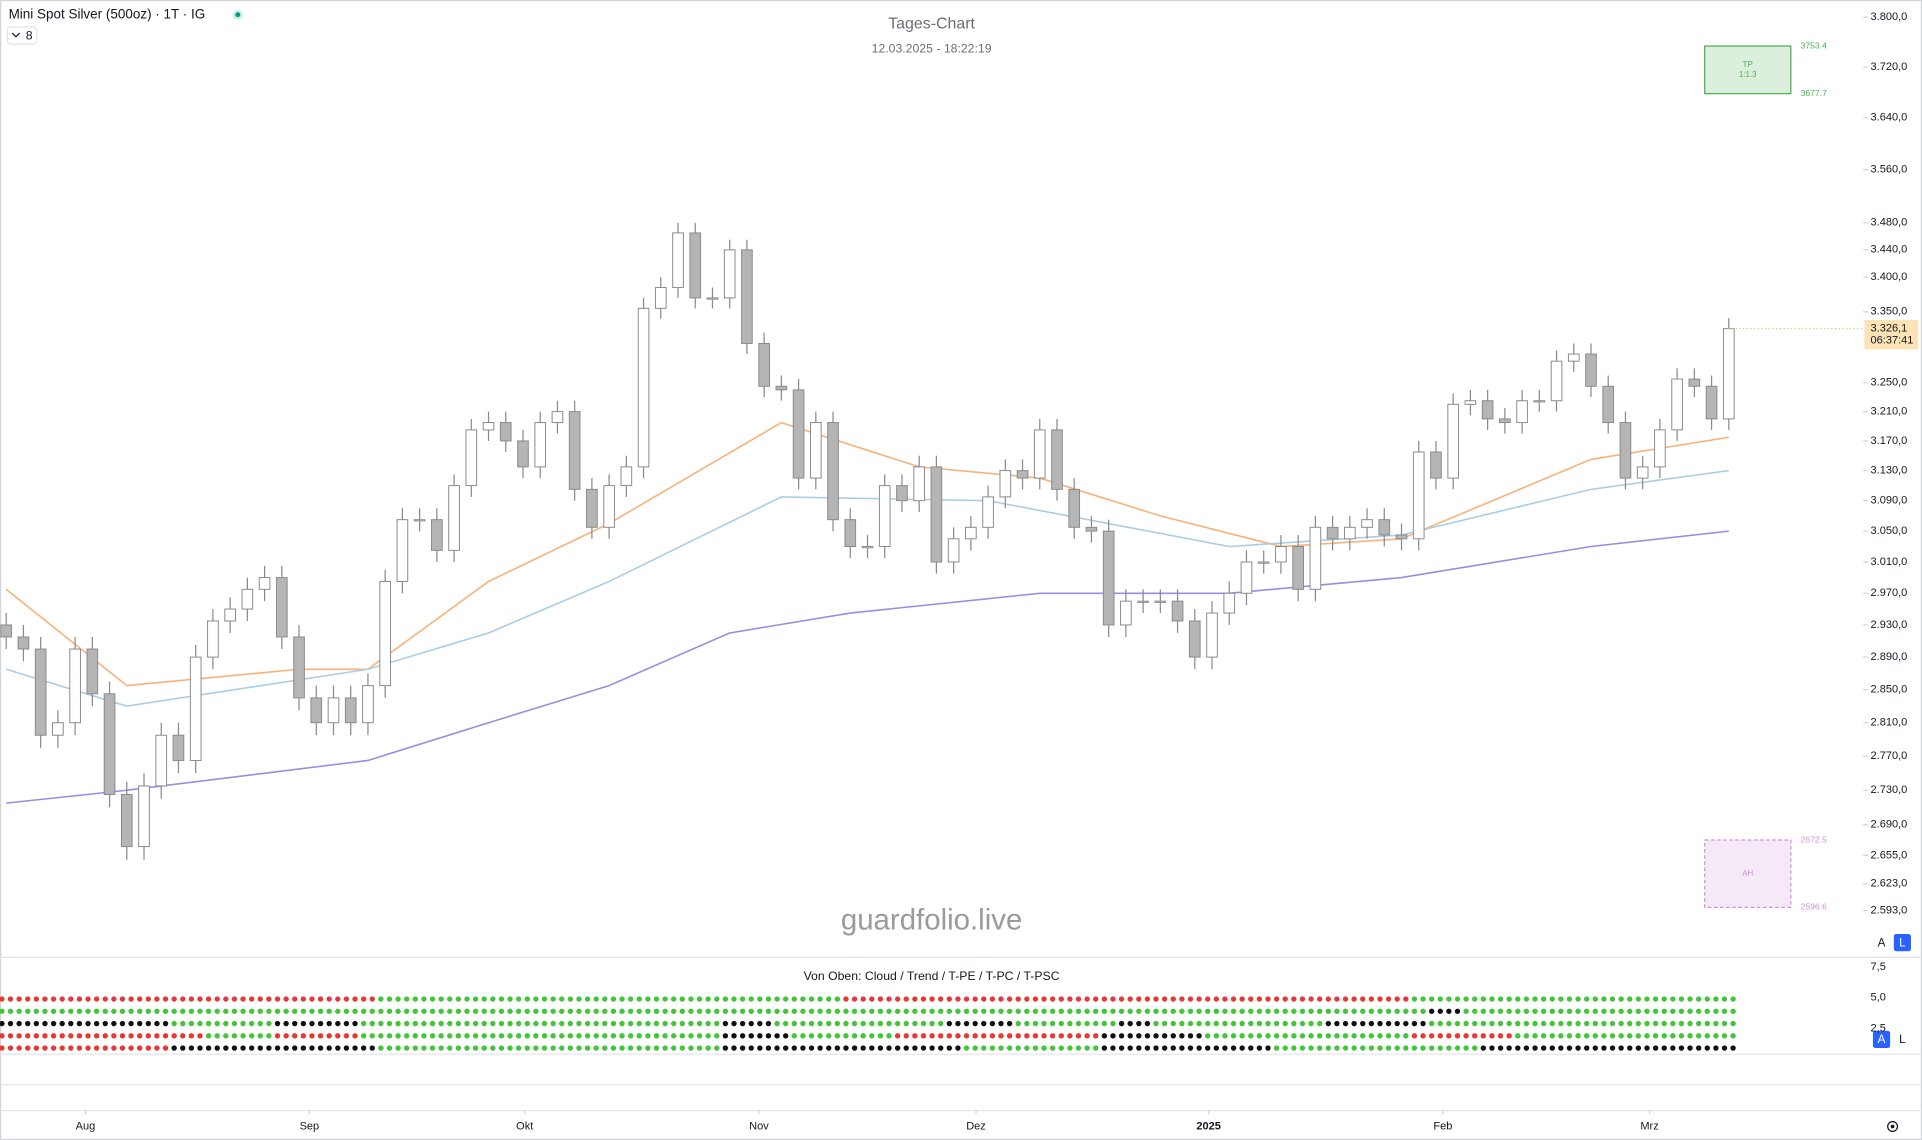 The width and height of the screenshot is (1922, 1140). Describe the element at coordinates (1748, 873) in the screenshot. I see `target-zone` at that location.